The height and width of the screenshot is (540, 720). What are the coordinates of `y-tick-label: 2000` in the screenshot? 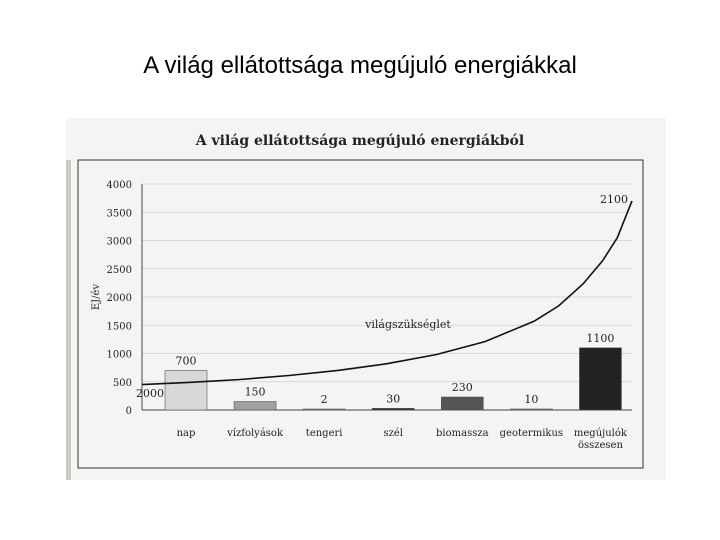 It's located at (119, 298).